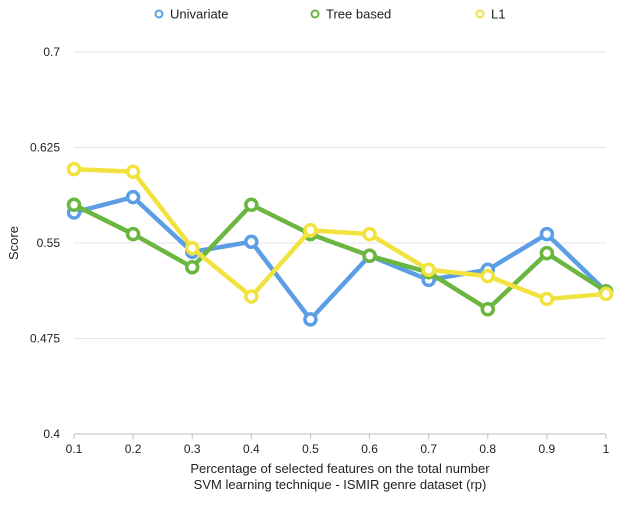 Image resolution: width=627 pixels, height=507 pixels. Describe the element at coordinates (199, 14) in the screenshot. I see `legend-label: Univariate` at that location.